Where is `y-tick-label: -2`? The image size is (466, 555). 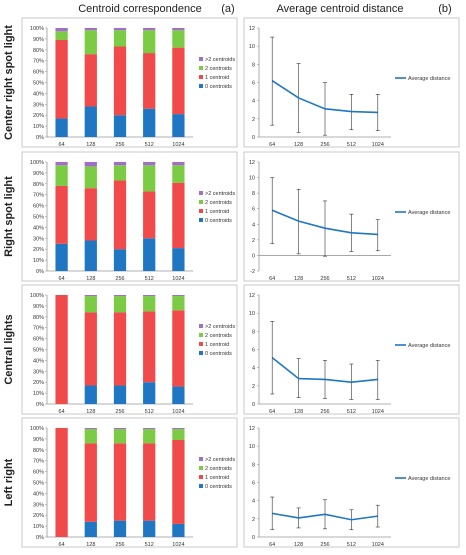
y-tick-label: -2 is located at coordinates (252, 272).